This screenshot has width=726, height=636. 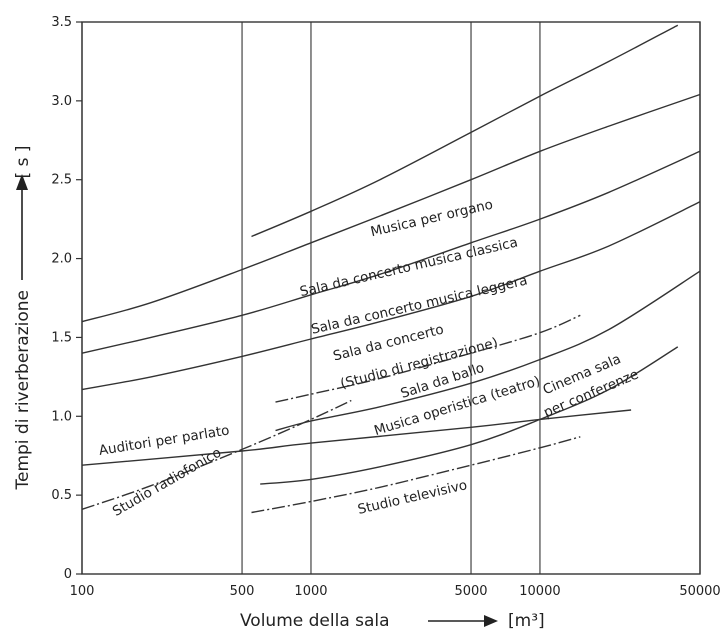 I want to click on series-line-sala-da-ballo, so click(x=428, y=358).